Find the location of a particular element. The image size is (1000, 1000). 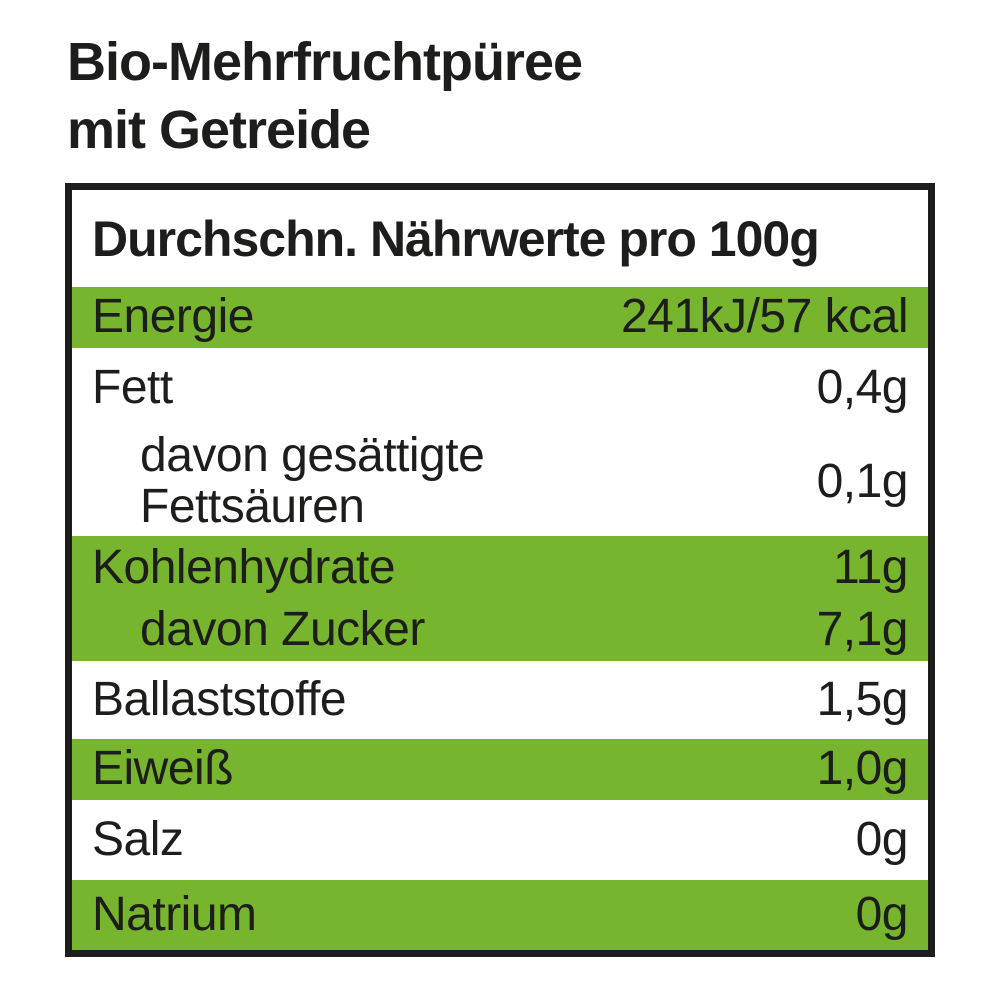

table-row-eiweiss: Eiweiß 1,0g is located at coordinates (500, 769).